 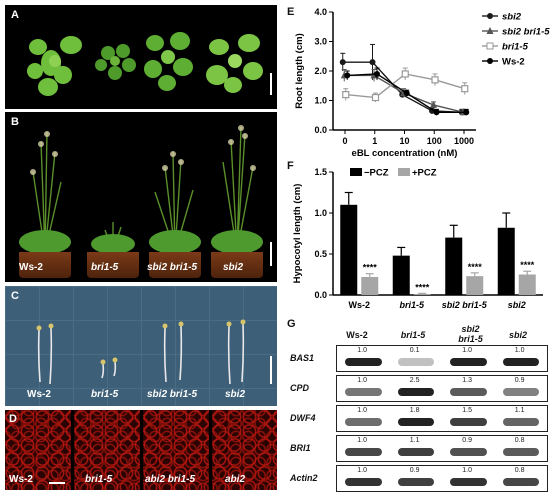 I want to click on pot-sbi2-bri15, so click(x=175, y=265).